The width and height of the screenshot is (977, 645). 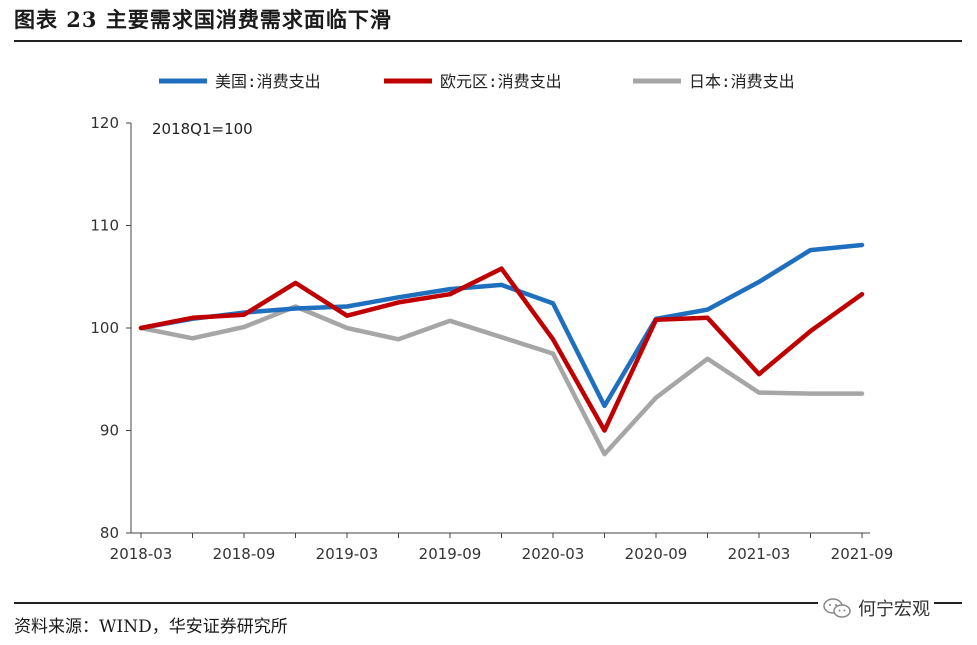 What do you see at coordinates (104, 123) in the screenshot?
I see `y-tick-label: 120` at bounding box center [104, 123].